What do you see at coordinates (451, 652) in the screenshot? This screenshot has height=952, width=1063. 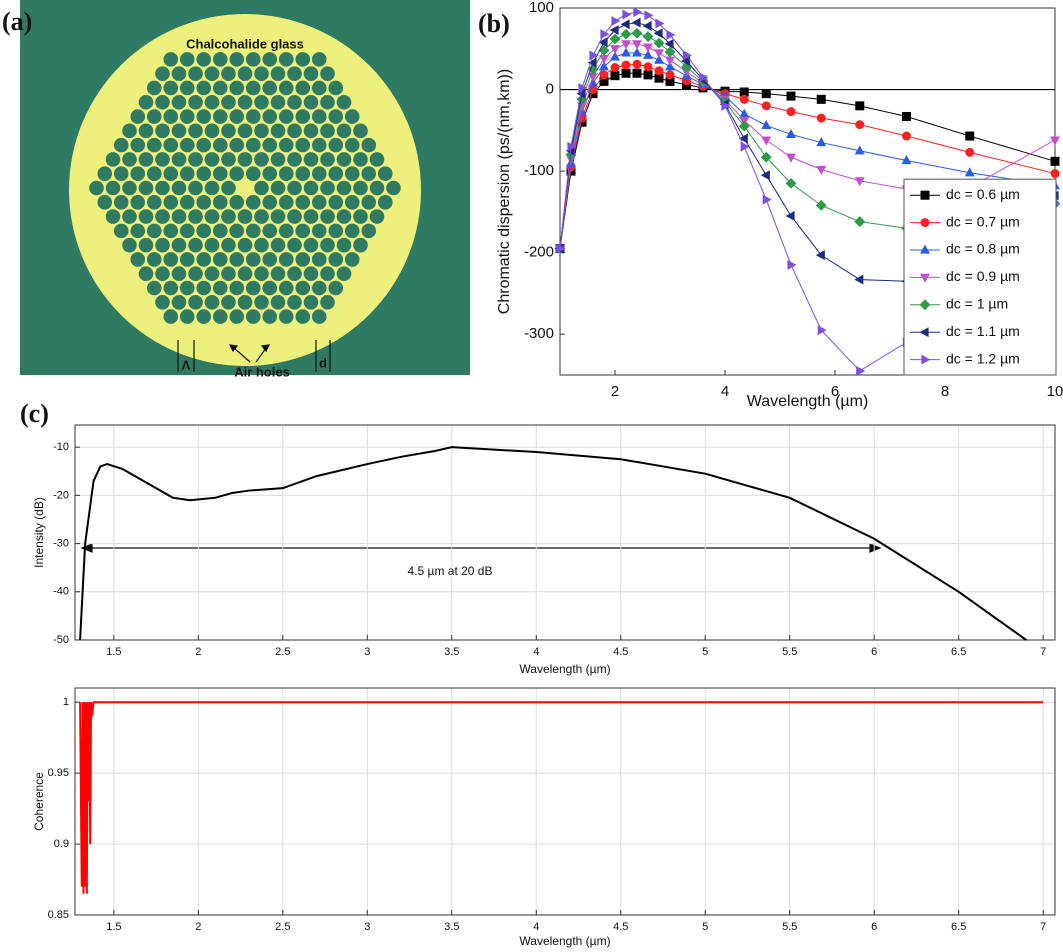 I see `x-tick-label: 3.5` at bounding box center [451, 652].